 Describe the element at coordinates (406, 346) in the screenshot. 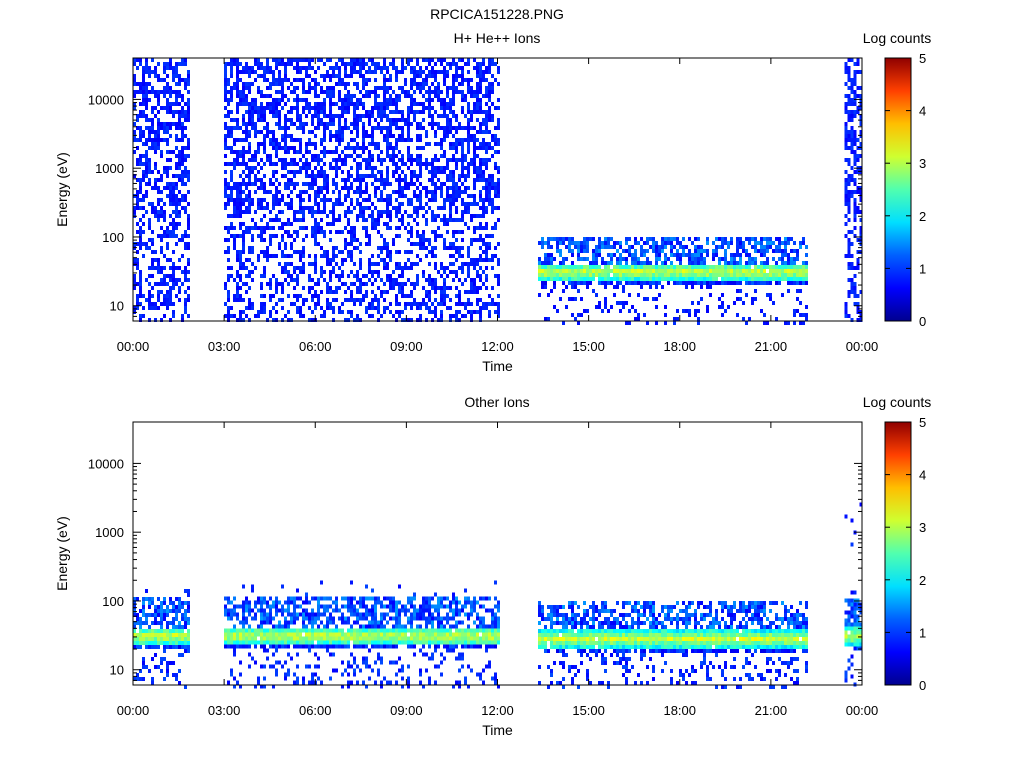

I see `x-tick-label: 09:00` at that location.